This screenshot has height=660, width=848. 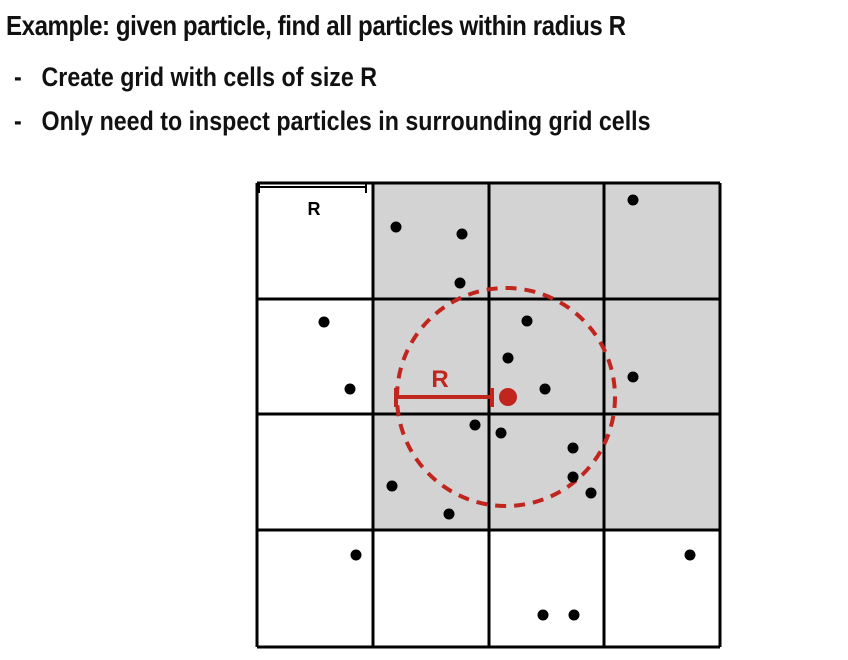 I want to click on bullet-item: - Create grid with cells of size R, so click(x=332, y=77).